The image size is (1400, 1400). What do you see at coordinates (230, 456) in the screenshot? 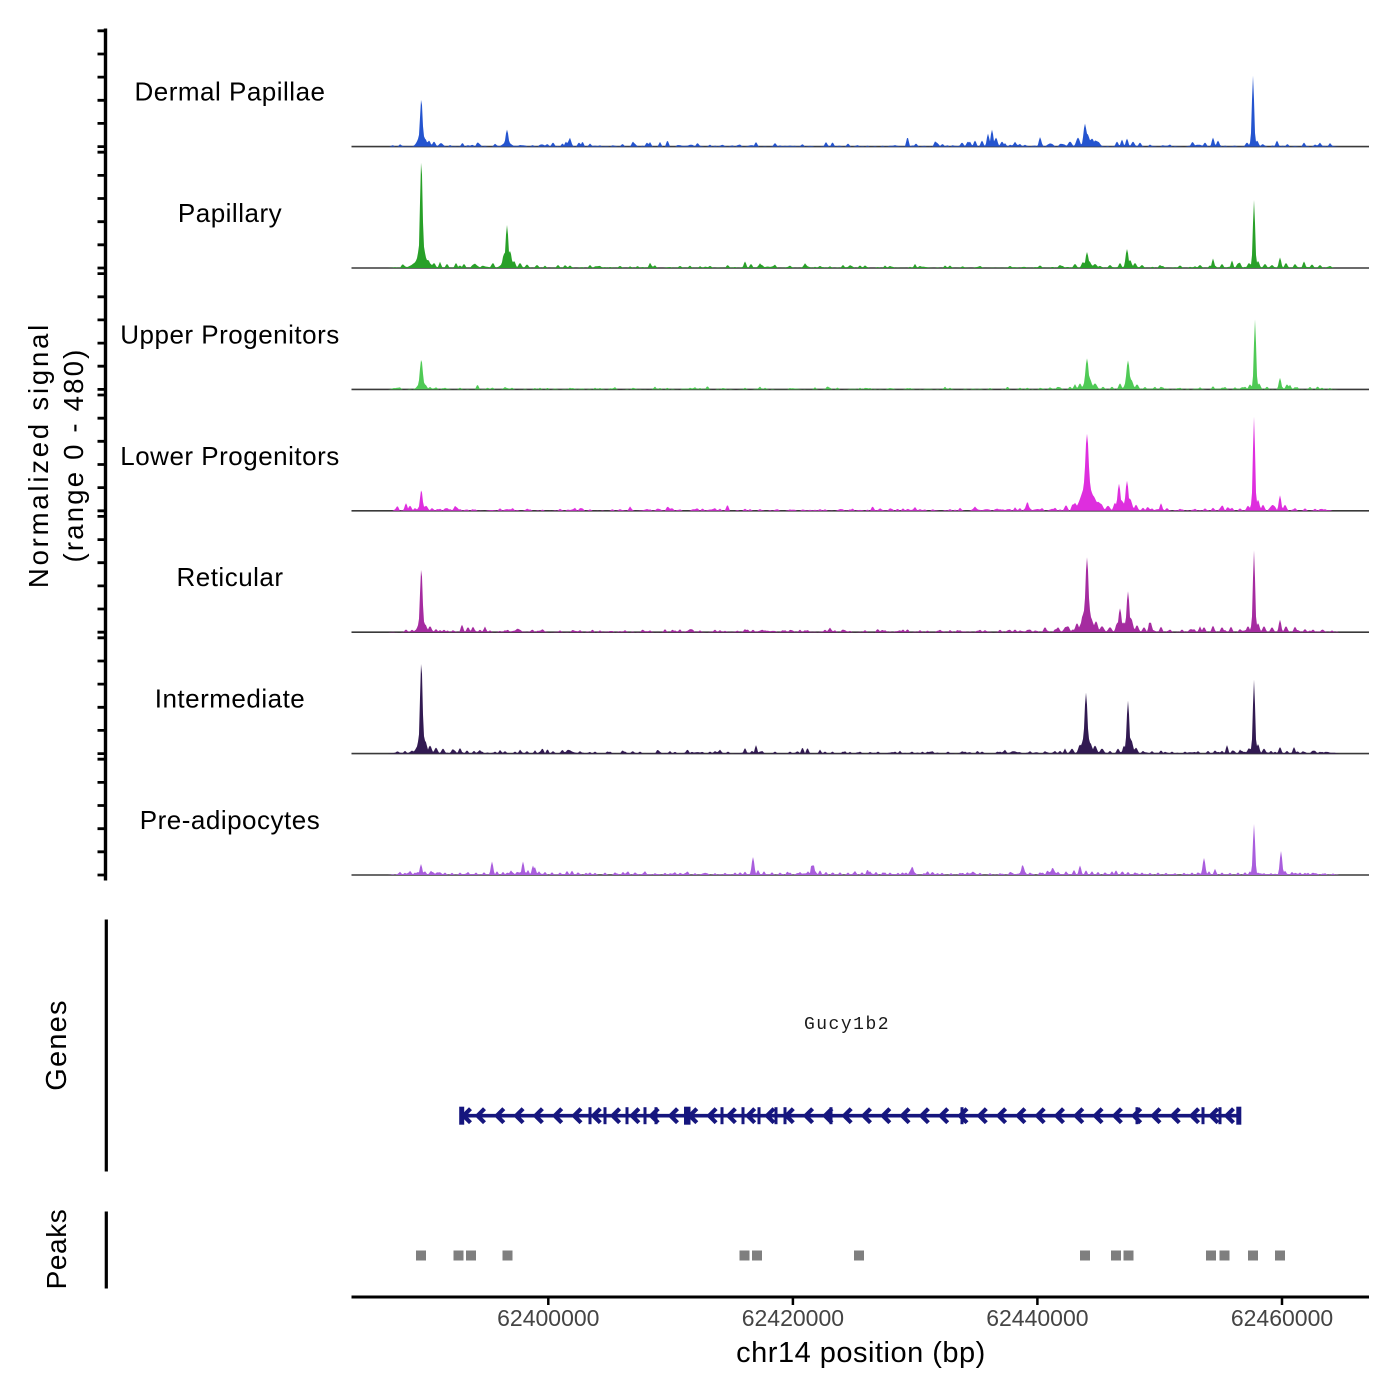
I see `svg-text: Lower Progenitors` at bounding box center [230, 456].